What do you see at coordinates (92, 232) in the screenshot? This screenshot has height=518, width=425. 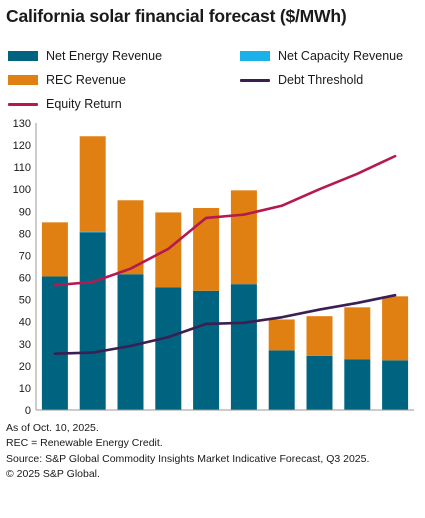 I see `bar-net-capacity-revenue` at bounding box center [92, 232].